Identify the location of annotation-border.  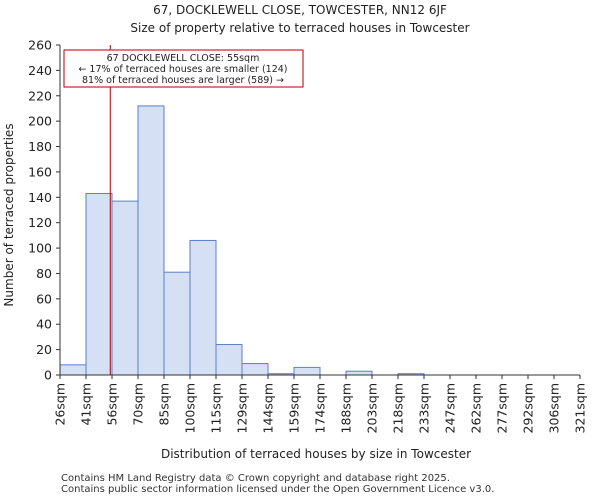
(183, 68).